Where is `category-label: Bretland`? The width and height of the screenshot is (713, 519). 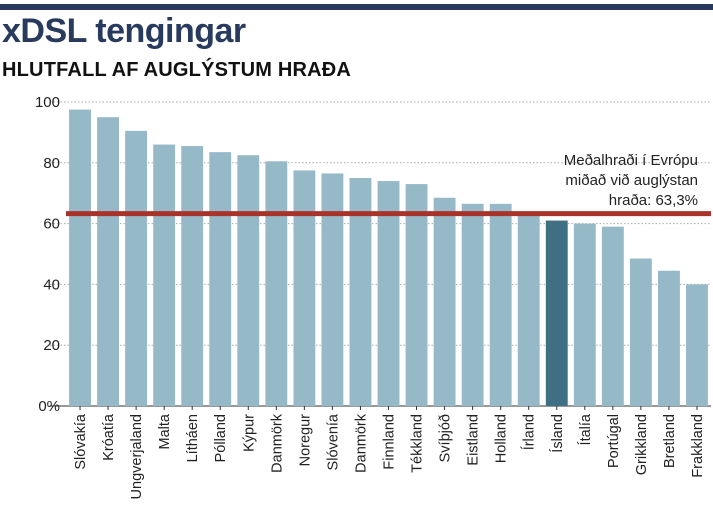 category-label: Bretland is located at coordinates (670, 441).